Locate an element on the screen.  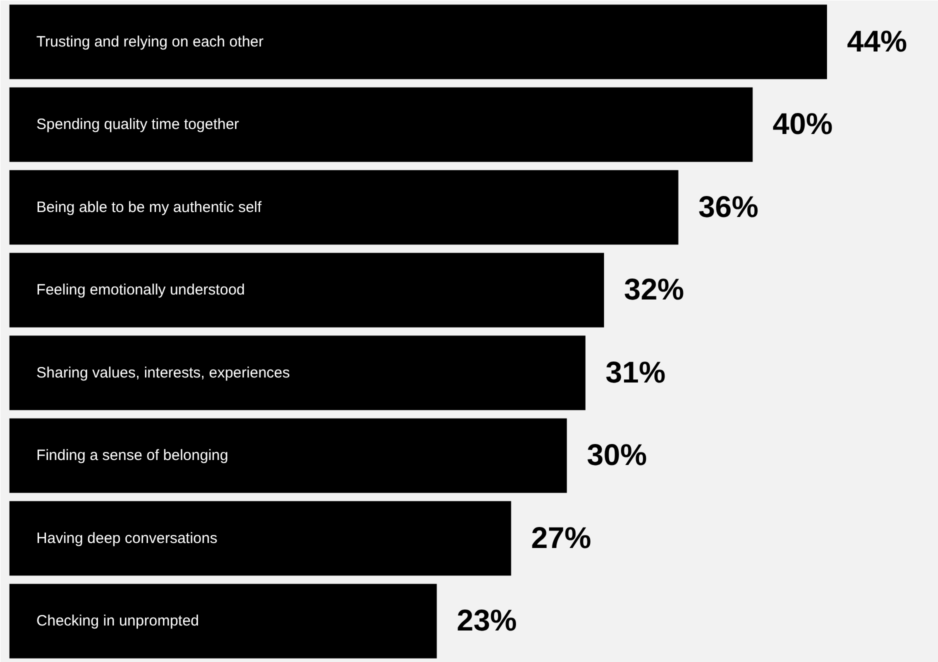
y-tick-label: Sharing values, interests, experiences is located at coordinates (163, 373).